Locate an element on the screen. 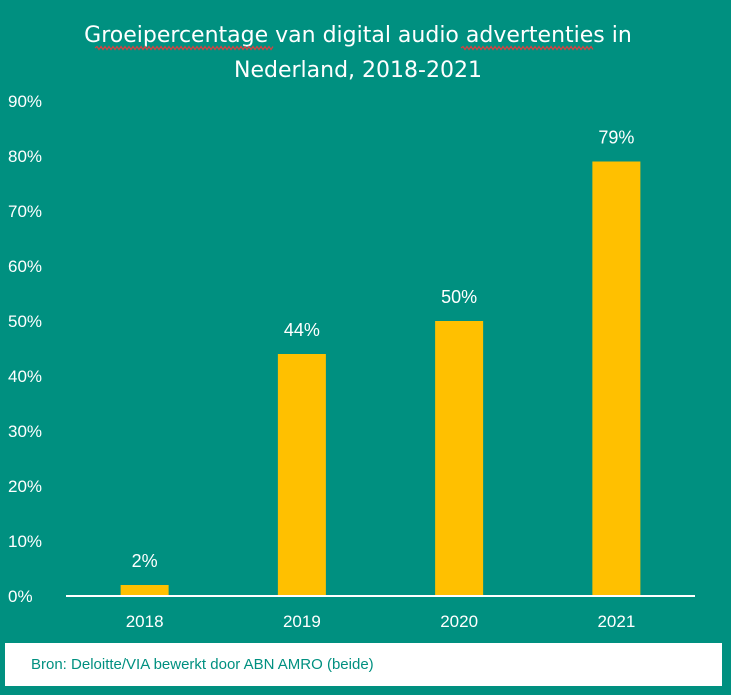 The width and height of the screenshot is (731, 695). y-tick-label: 70% is located at coordinates (25, 211).